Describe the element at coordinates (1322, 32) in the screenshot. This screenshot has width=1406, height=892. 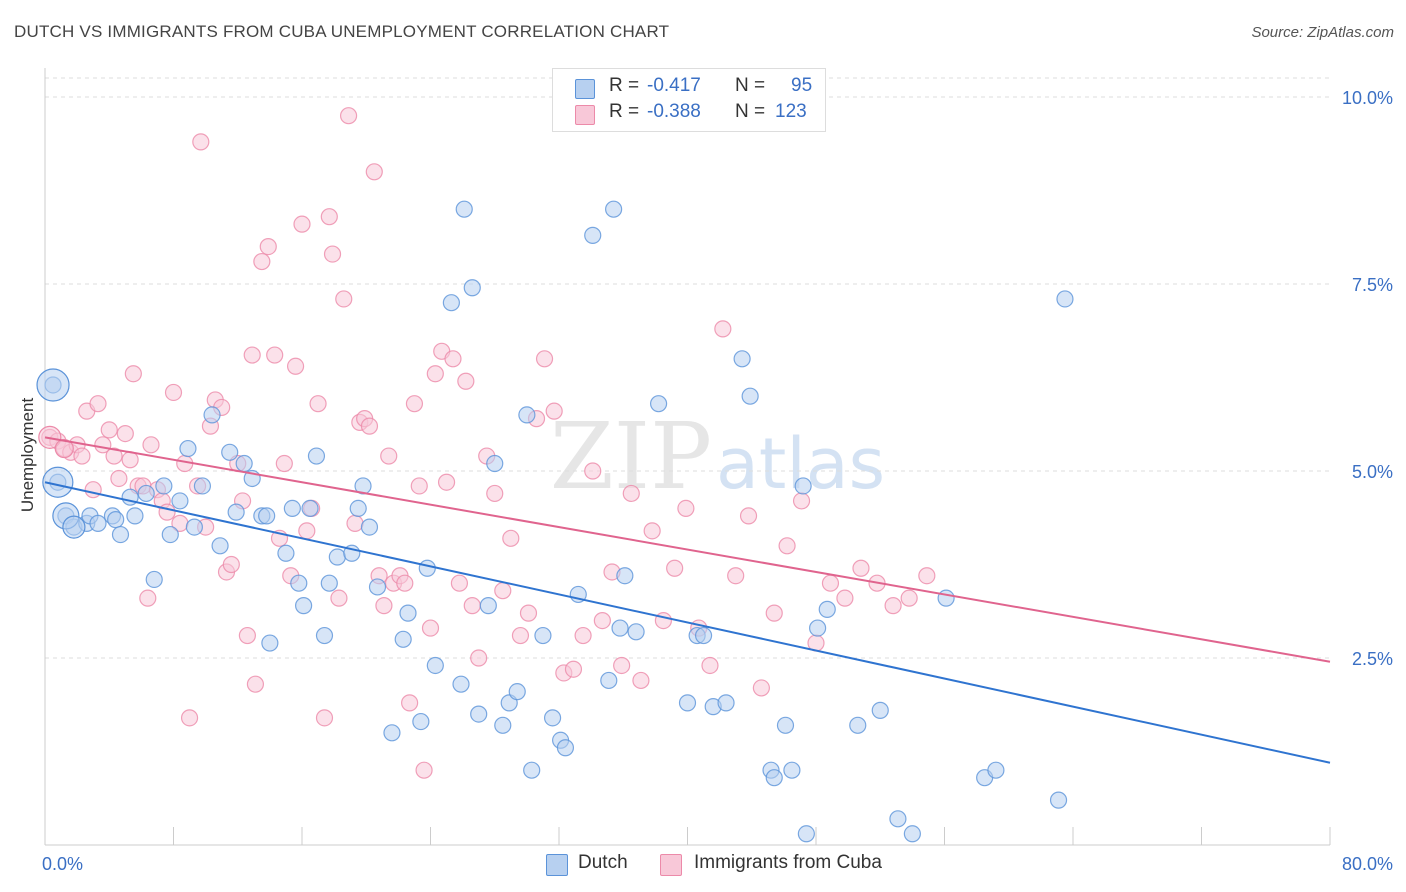
I see `source-label: Source: ZipAtlas.com` at that location.